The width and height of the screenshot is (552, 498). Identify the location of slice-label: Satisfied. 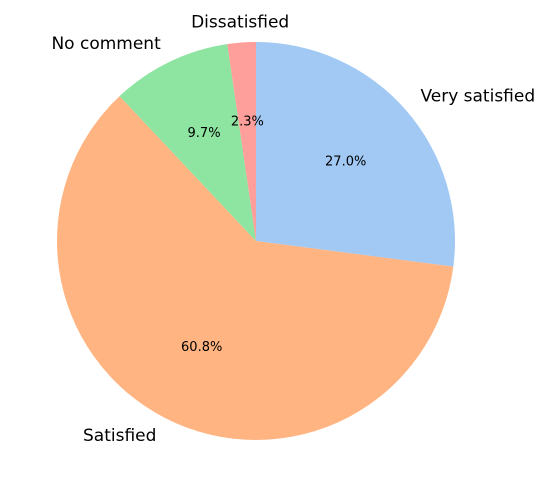
(119, 436).